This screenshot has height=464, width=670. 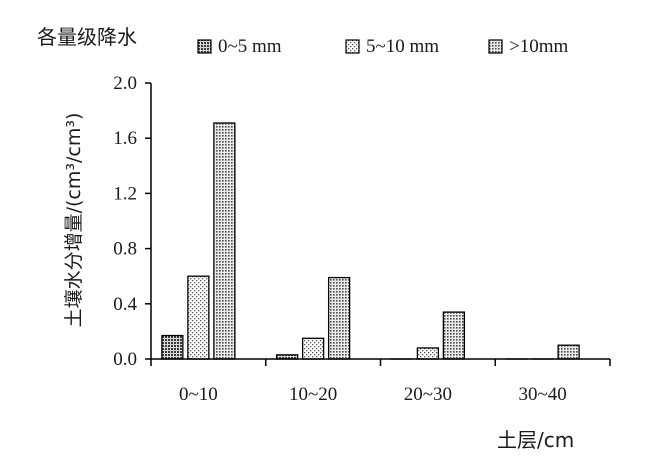 I want to click on legend-label-3: >10mm, so click(x=538, y=46).